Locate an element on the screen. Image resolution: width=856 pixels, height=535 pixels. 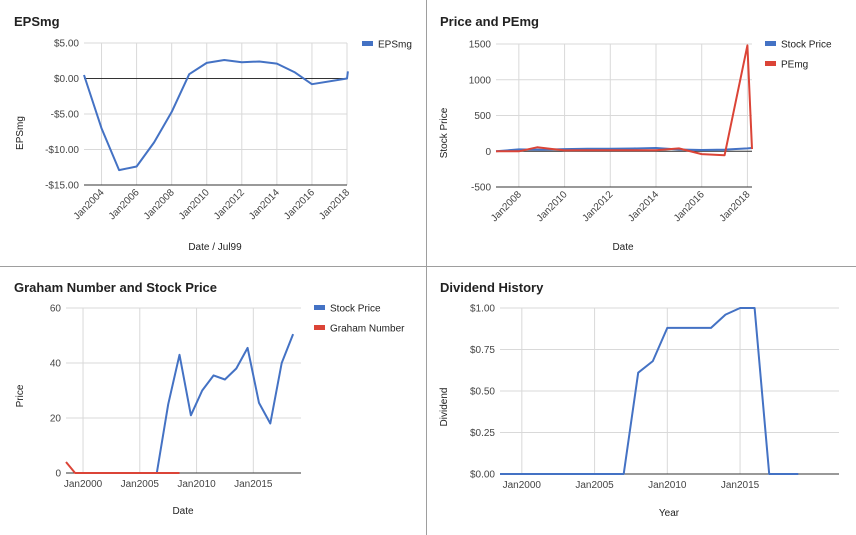
y-axis-title: Price is located at coordinates (20, 395).